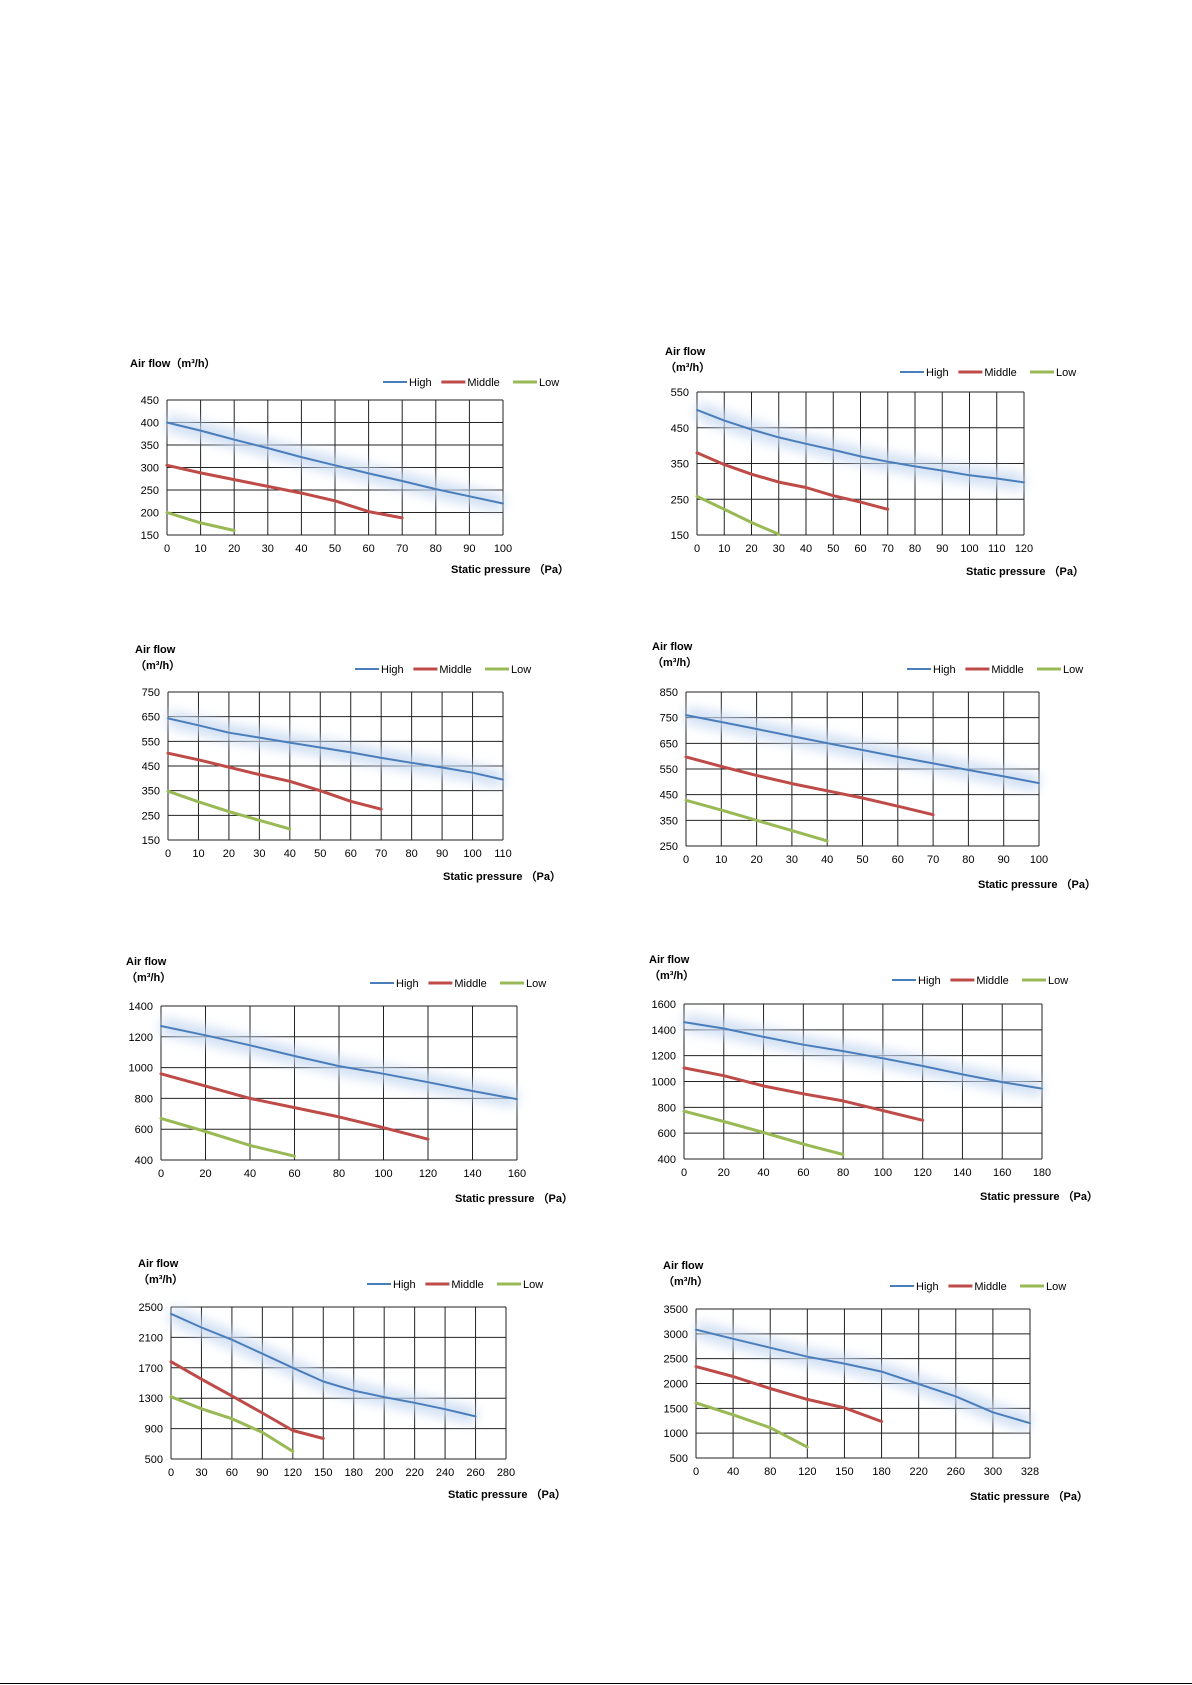 This screenshot has height=1685, width=1192. What do you see at coordinates (724, 1173) in the screenshot?
I see `x-tick-label: 20` at bounding box center [724, 1173].